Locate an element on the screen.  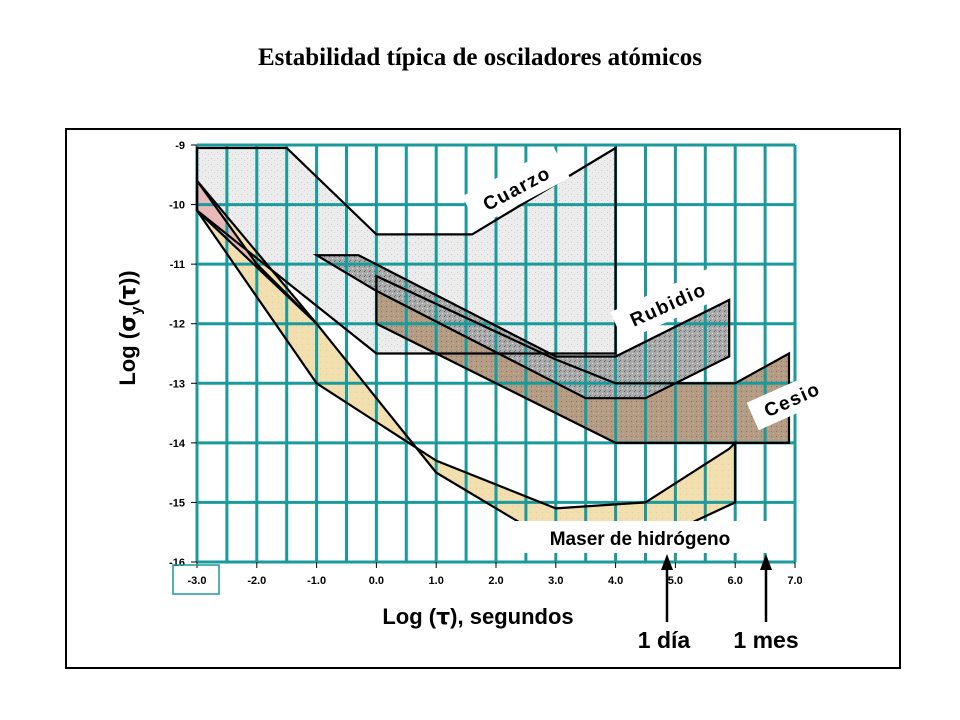
outline-cesio is located at coordinates (583, 359).